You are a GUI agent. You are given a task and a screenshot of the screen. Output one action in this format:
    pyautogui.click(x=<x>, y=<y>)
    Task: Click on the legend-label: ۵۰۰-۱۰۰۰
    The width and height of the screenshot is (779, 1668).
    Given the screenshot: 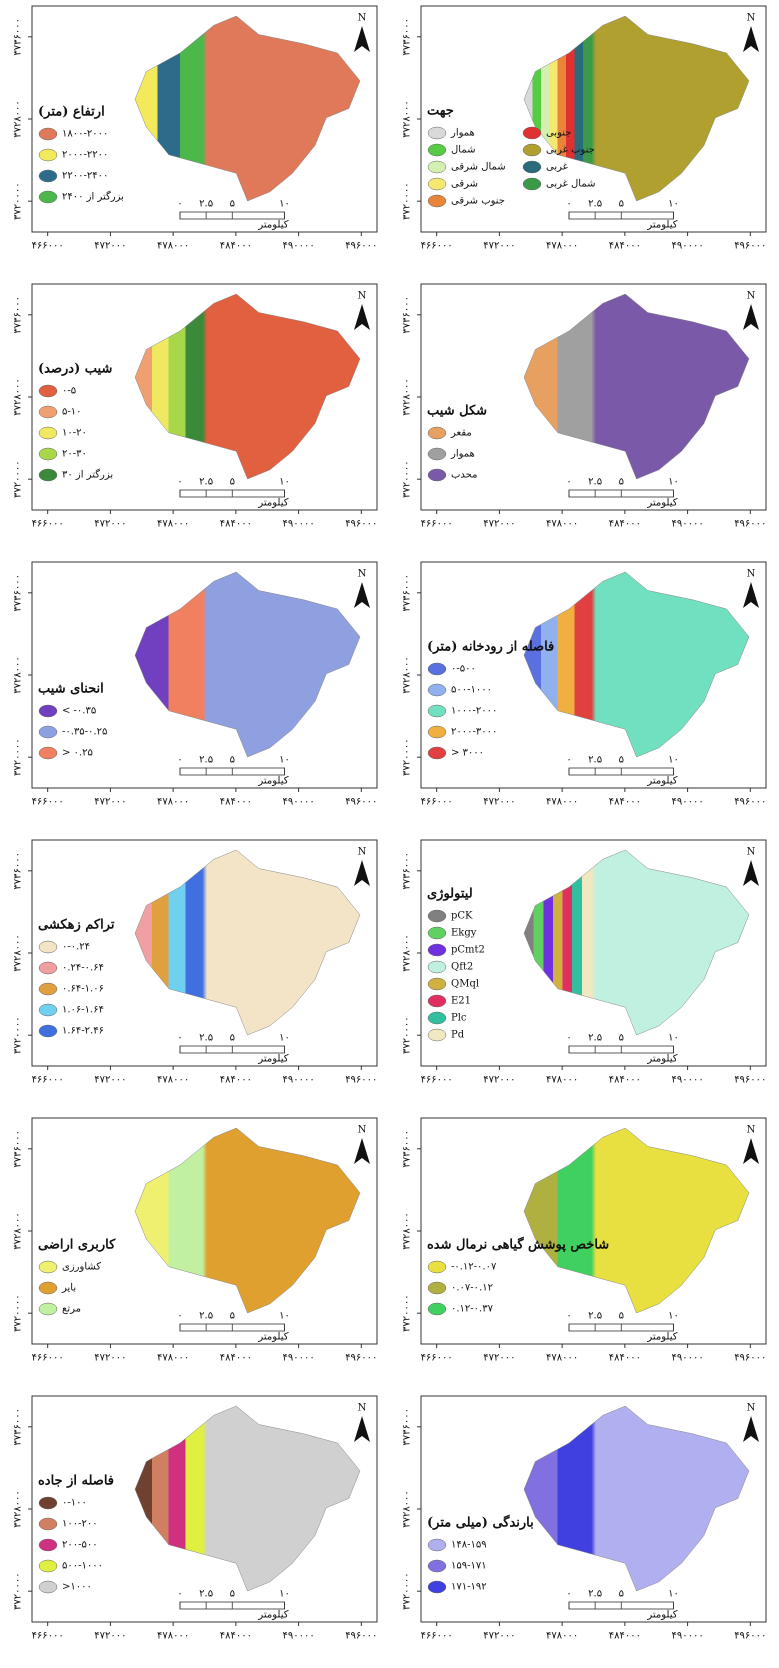 What is the action you would take?
    pyautogui.click(x=471, y=690)
    